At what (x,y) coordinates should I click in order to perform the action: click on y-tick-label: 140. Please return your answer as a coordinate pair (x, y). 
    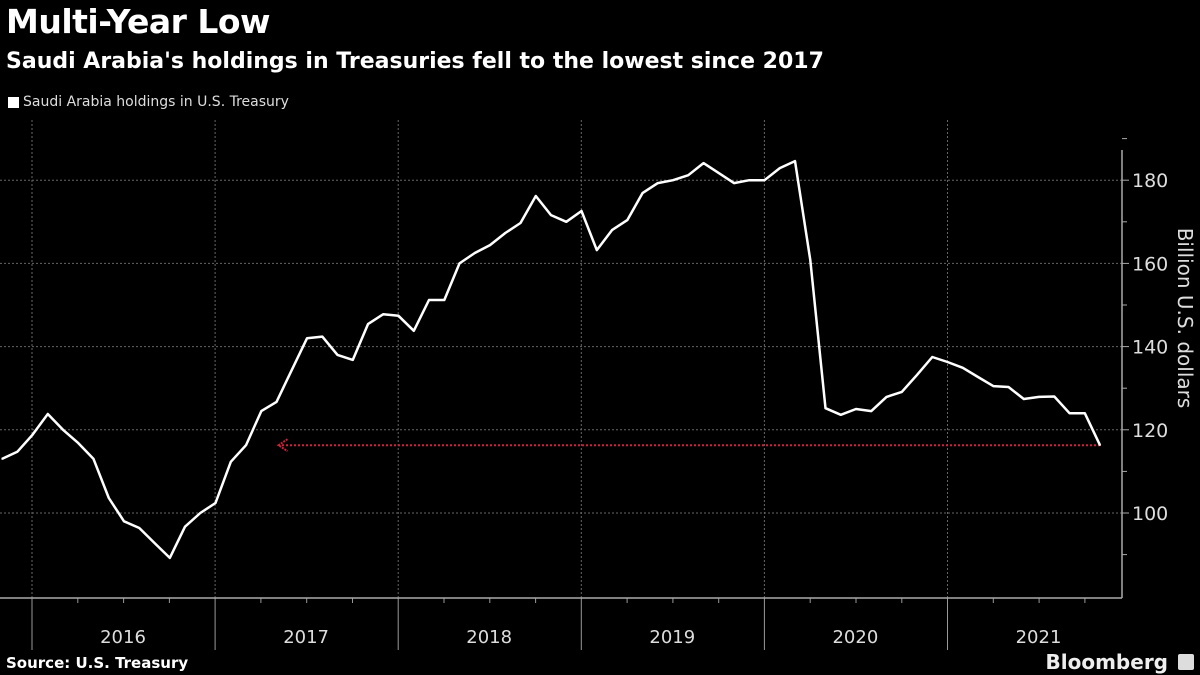
    Looking at the image, I should click on (1150, 348).